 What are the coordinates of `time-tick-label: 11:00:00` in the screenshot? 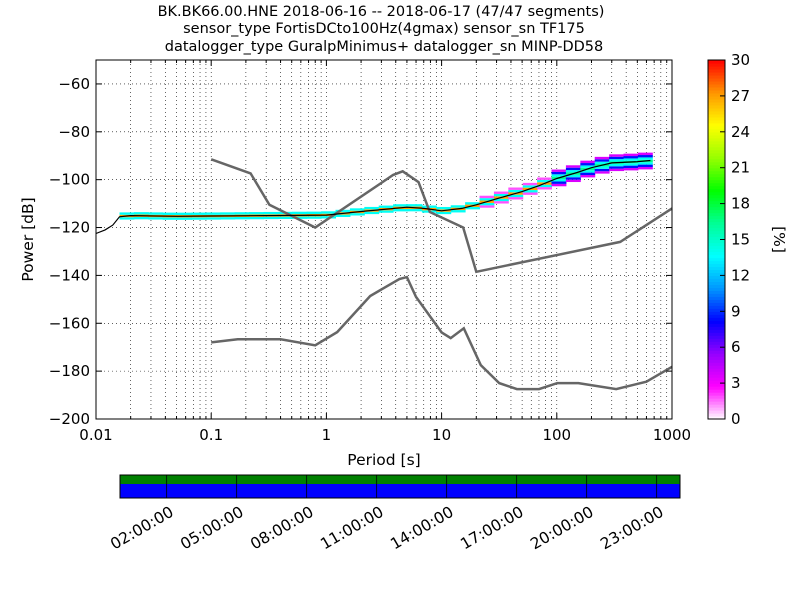 It's located at (351, 528).